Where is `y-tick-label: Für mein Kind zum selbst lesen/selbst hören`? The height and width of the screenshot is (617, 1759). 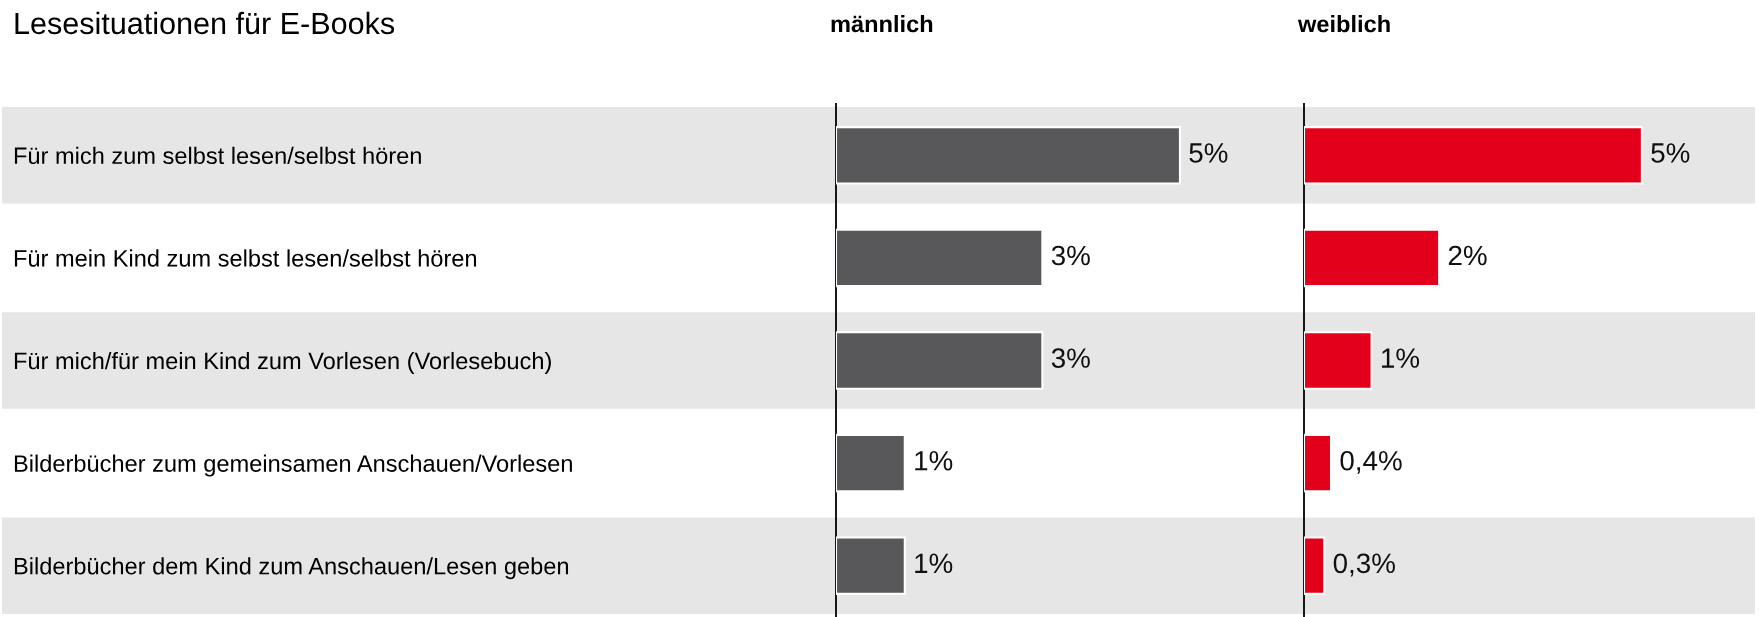 y-tick-label: Für mein Kind zum selbst lesen/selbst hören is located at coordinates (245, 258).